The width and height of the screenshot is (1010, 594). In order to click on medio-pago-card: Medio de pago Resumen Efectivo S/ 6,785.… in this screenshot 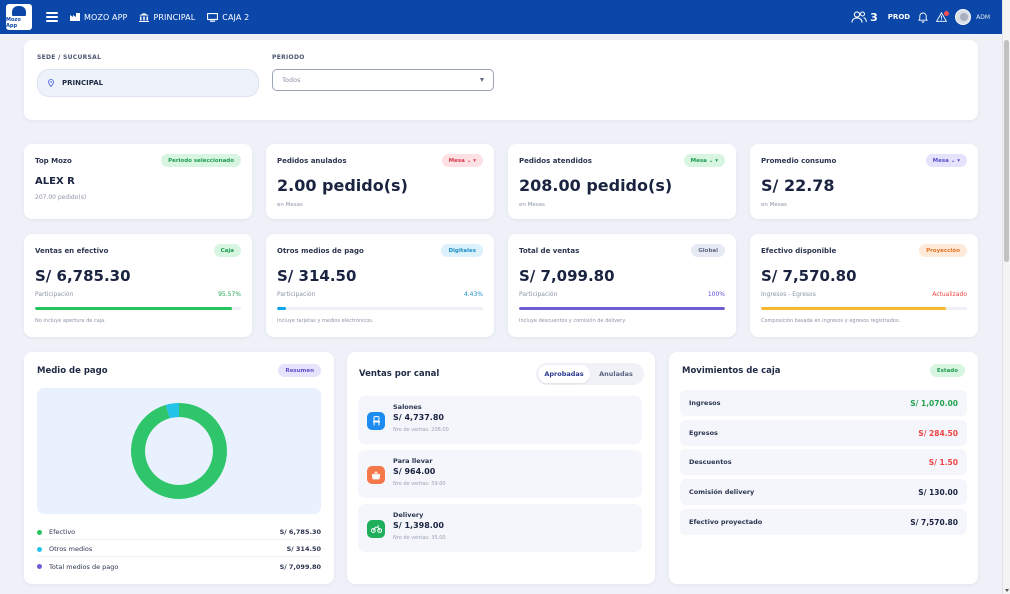, I will do `click(179, 468)`.